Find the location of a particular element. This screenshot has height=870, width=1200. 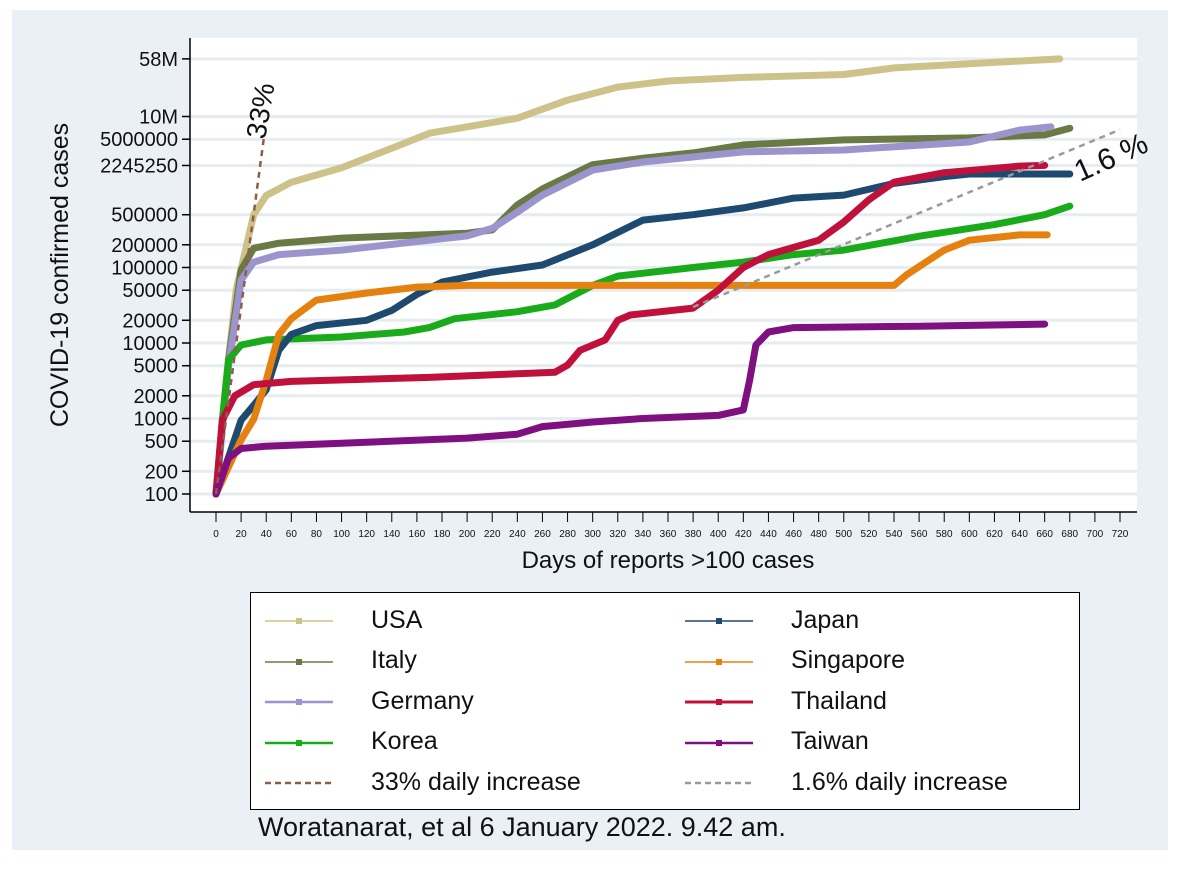

x-tick-label: 700 is located at coordinates (1095, 534).